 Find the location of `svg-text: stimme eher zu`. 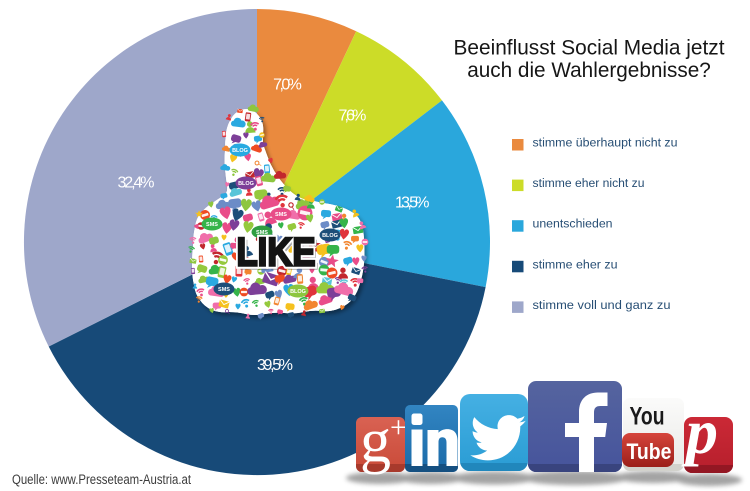

svg-text: stimme eher zu is located at coordinates (575, 264).